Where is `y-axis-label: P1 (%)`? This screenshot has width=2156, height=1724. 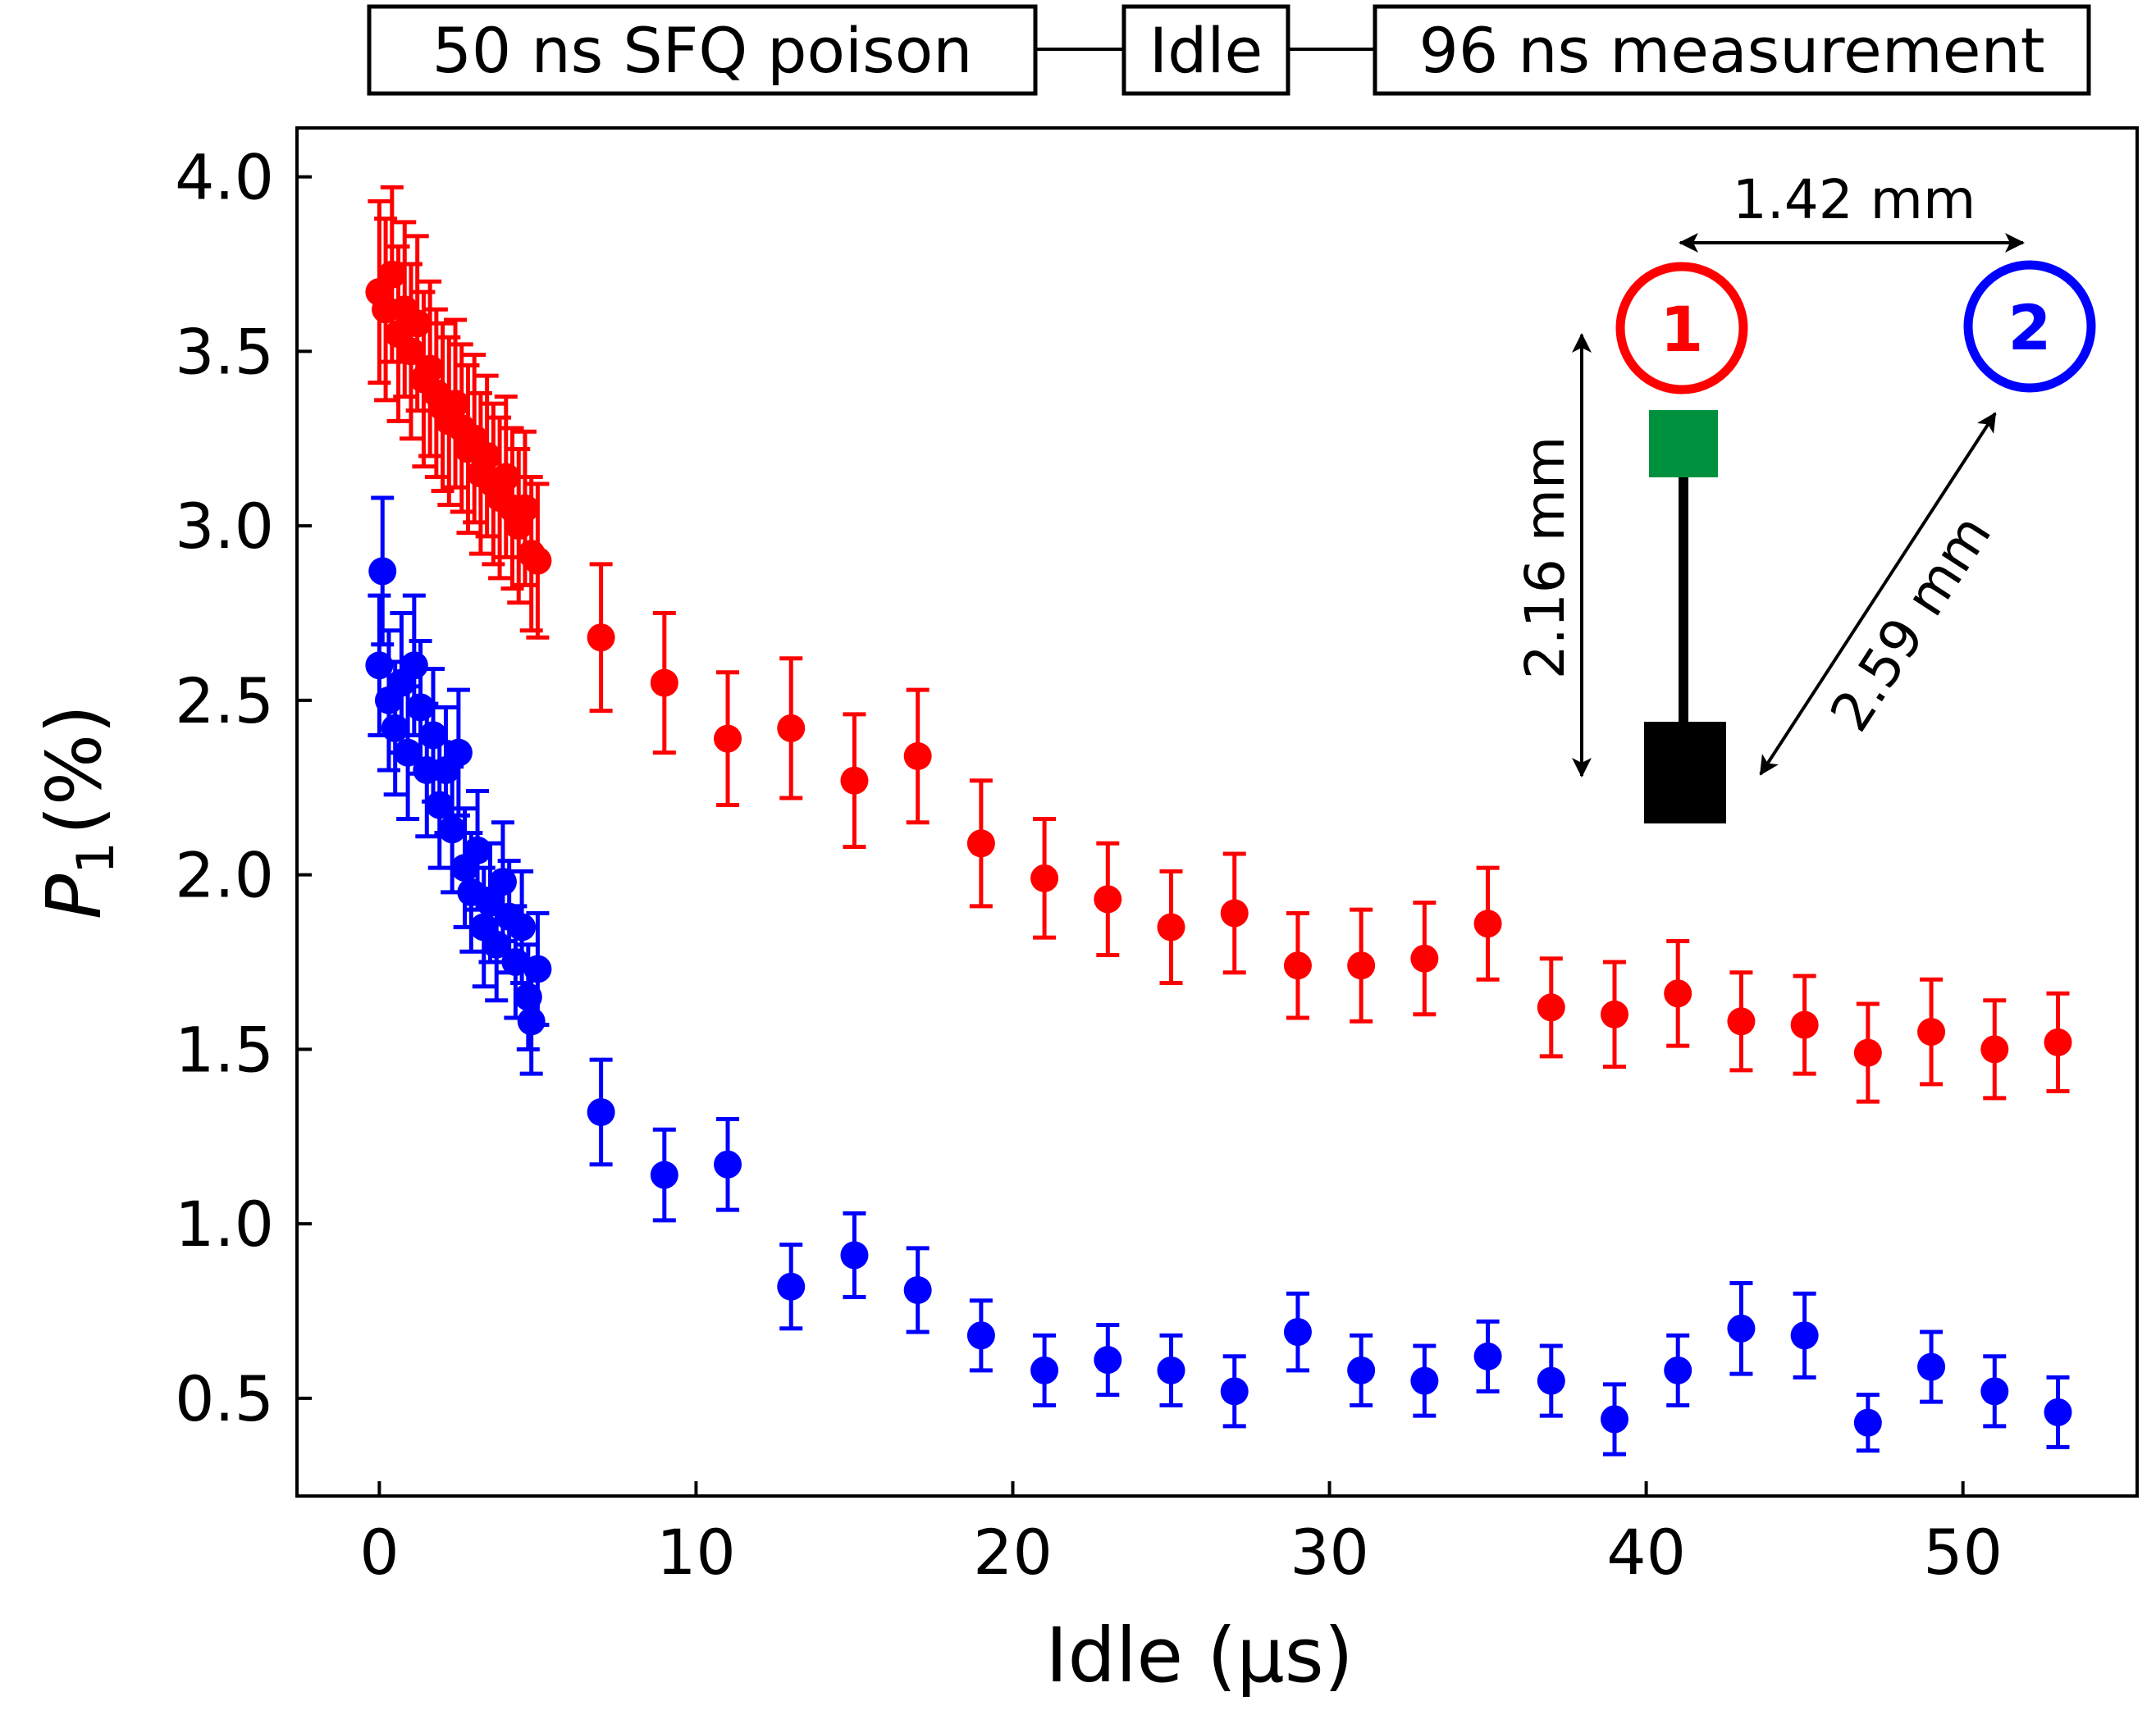 y-axis-label: P1 (%) is located at coordinates (78, 812).